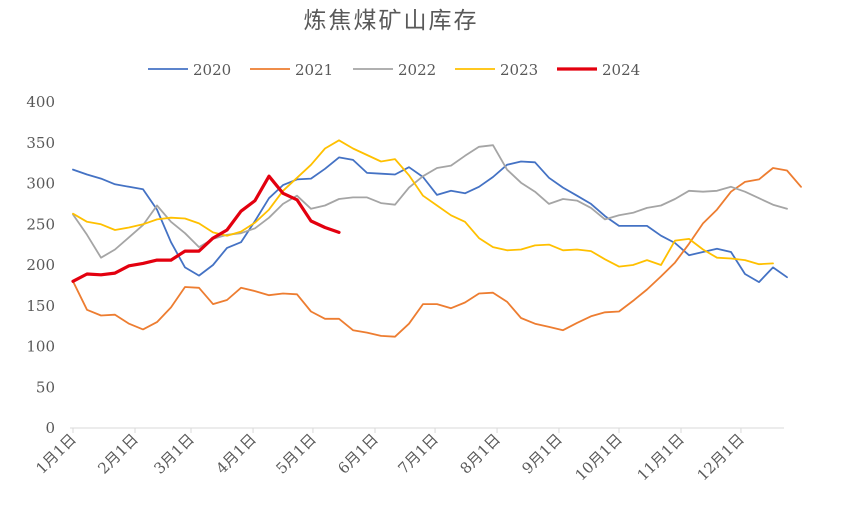 This screenshot has width=853, height=511. I want to click on series-line-2024, so click(206, 228).